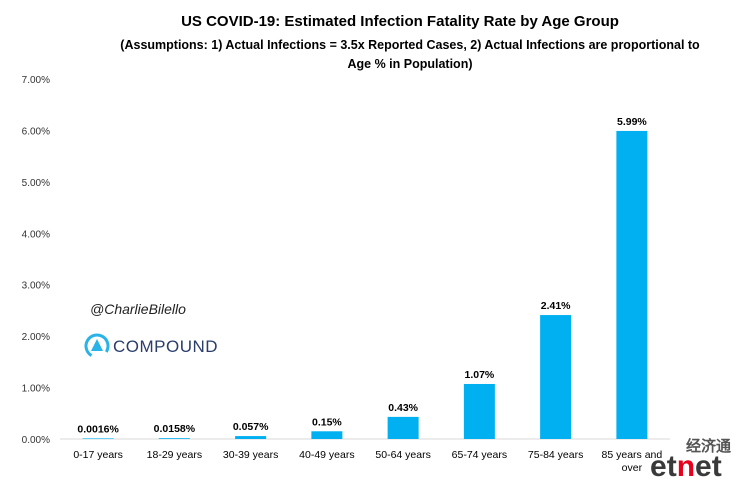 Image resolution: width=740 pixels, height=481 pixels. What do you see at coordinates (36, 337) in the screenshot?
I see `y-tick-label: 2.00%` at bounding box center [36, 337].